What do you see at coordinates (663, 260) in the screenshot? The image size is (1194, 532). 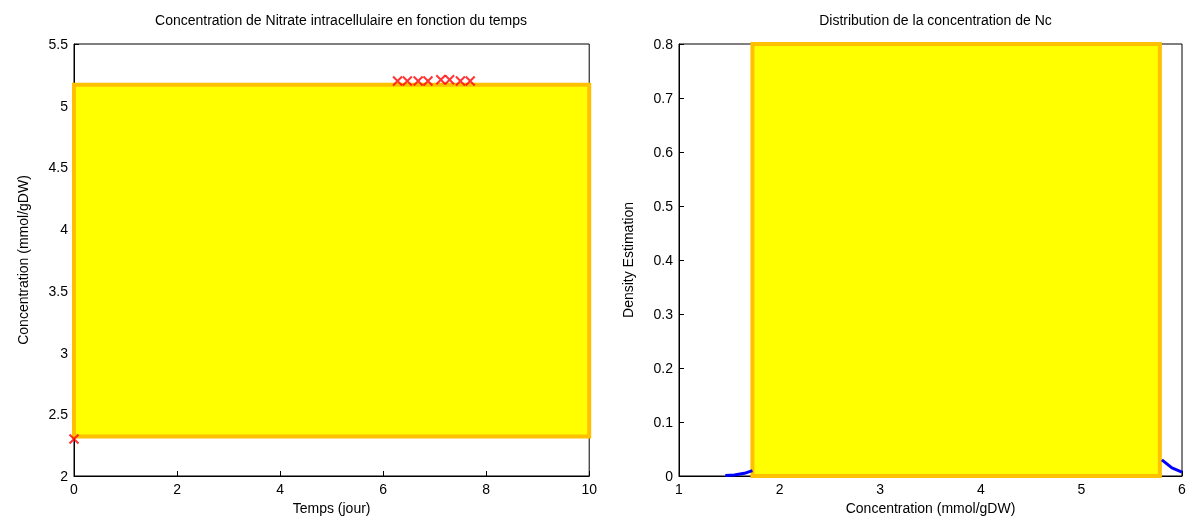 I see `y-tick-label: 0.4` at bounding box center [663, 260].